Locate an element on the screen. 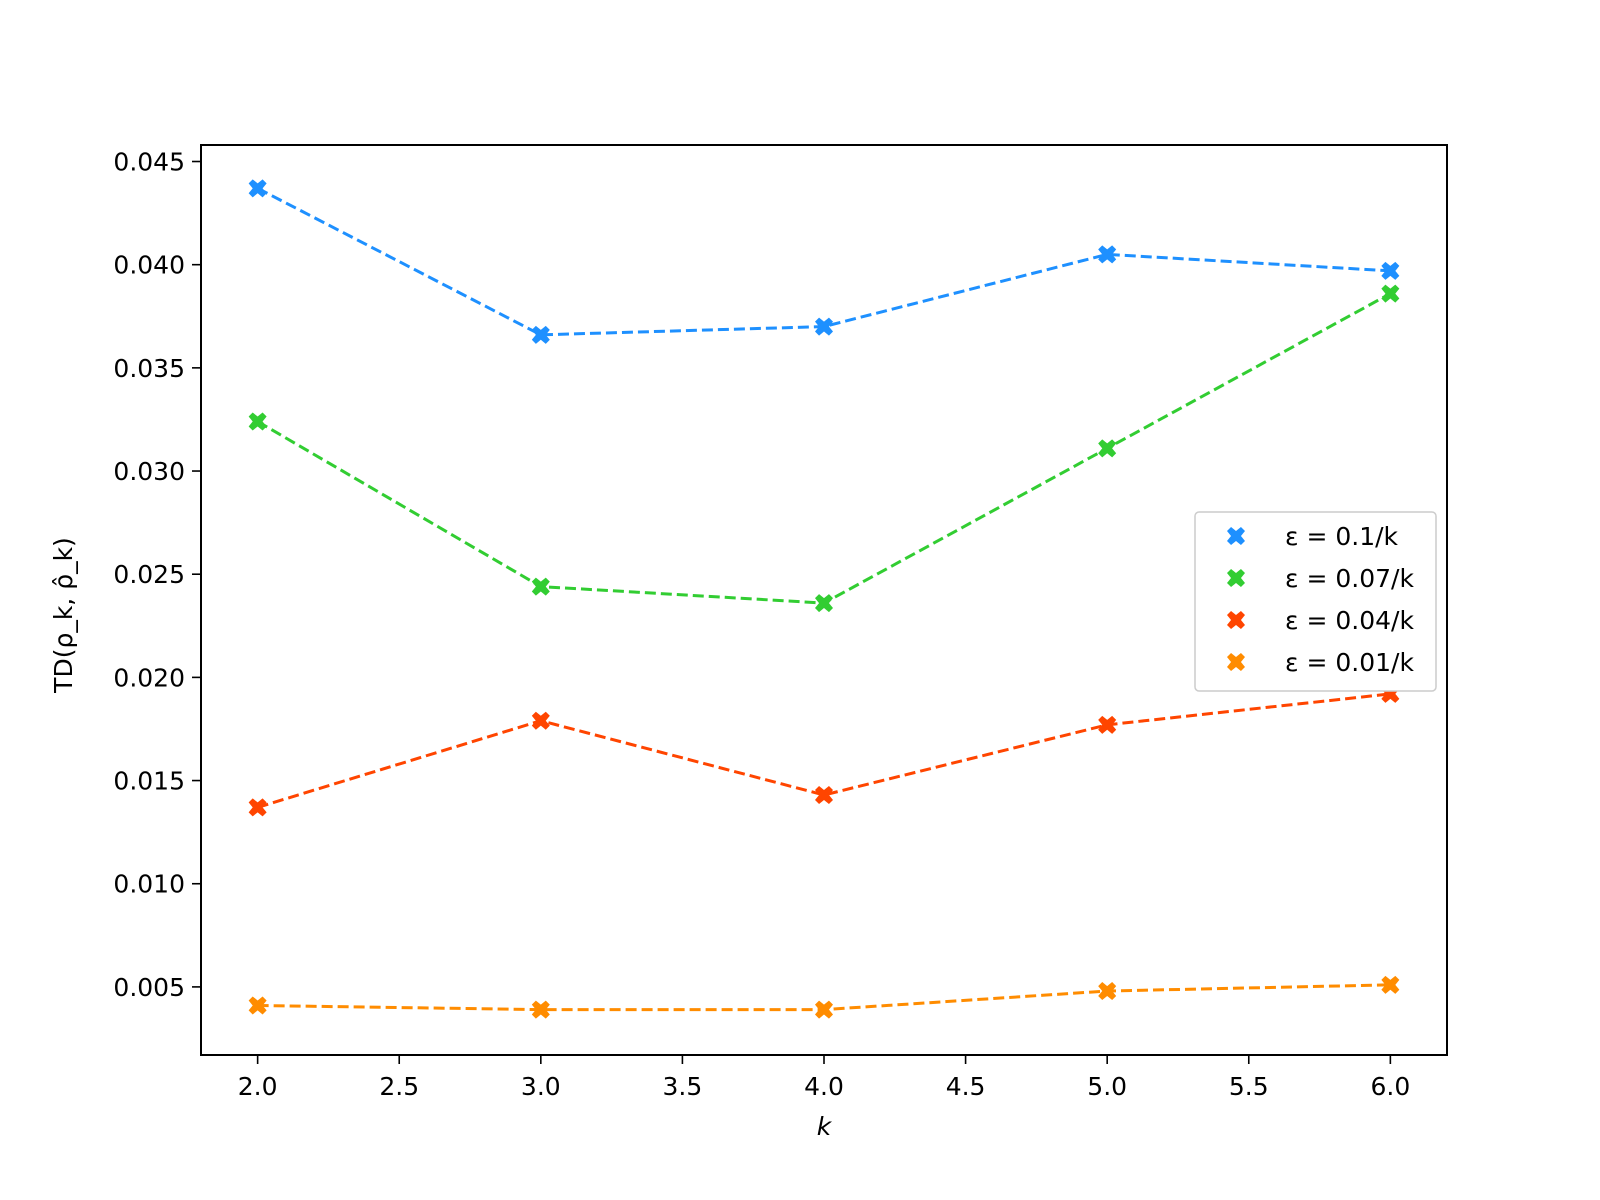 The height and width of the screenshot is (1200, 1600). y-tick-label: 0.015 is located at coordinates (149, 781).